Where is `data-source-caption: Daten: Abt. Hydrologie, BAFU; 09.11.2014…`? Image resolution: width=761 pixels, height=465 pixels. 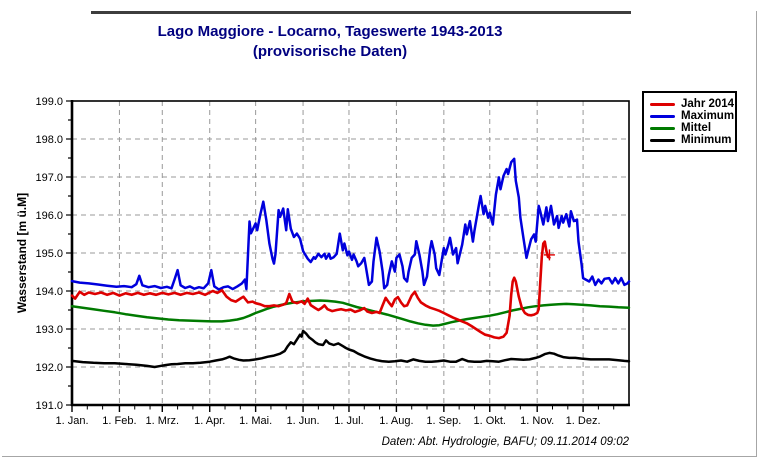 data-source-caption: Daten: Abt. Hydrologie, BAFU; 09.11.2014… is located at coordinates (505, 442).